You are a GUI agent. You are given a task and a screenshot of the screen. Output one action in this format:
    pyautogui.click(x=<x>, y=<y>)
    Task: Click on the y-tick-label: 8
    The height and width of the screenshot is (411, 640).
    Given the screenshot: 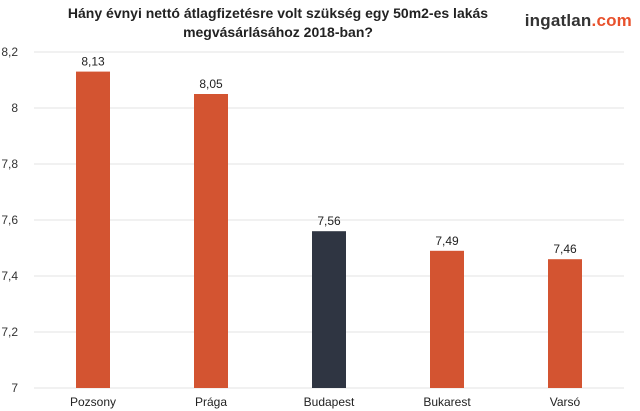 What is the action you would take?
    pyautogui.click(x=14, y=108)
    